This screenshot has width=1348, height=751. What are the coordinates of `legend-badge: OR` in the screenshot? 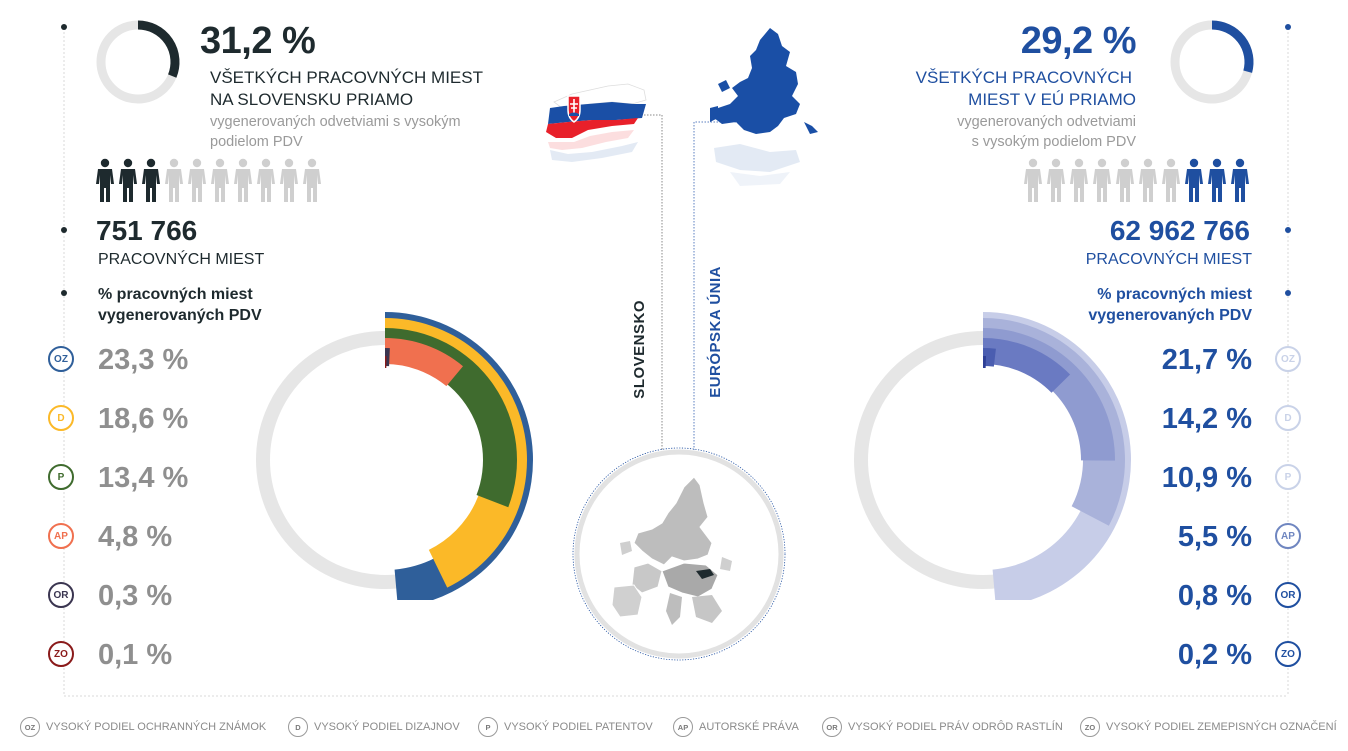 It's located at (832, 727).